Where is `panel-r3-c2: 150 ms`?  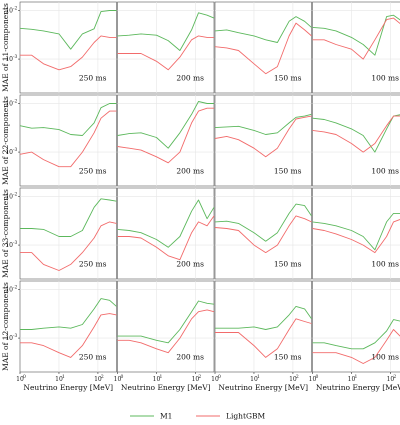 panel-r3-c2: 150 ms is located at coordinates (263, 326).